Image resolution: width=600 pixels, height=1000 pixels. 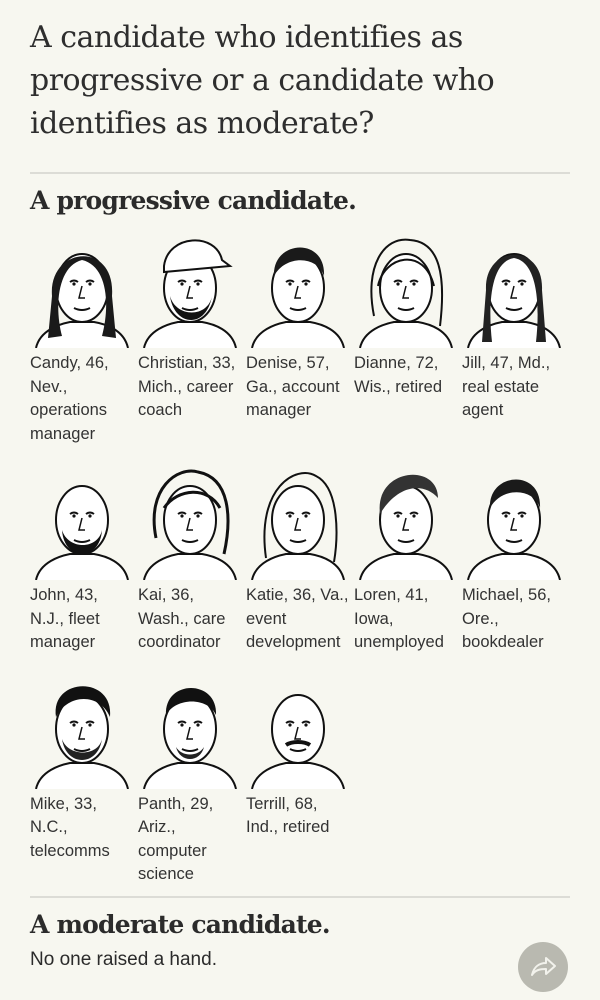 What do you see at coordinates (70, 827) in the screenshot?
I see `candidate-caption: Mike, 33, N.C., telecomms` at bounding box center [70, 827].